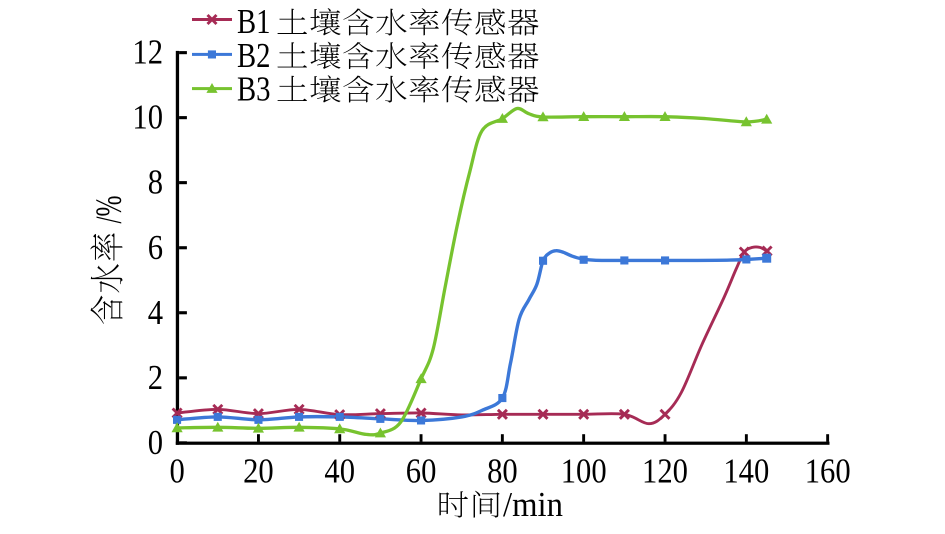 Image resolution: width=945 pixels, height=534 pixels. Describe the element at coordinates (155, 312) in the screenshot. I see `svg-text: 4` at that location.